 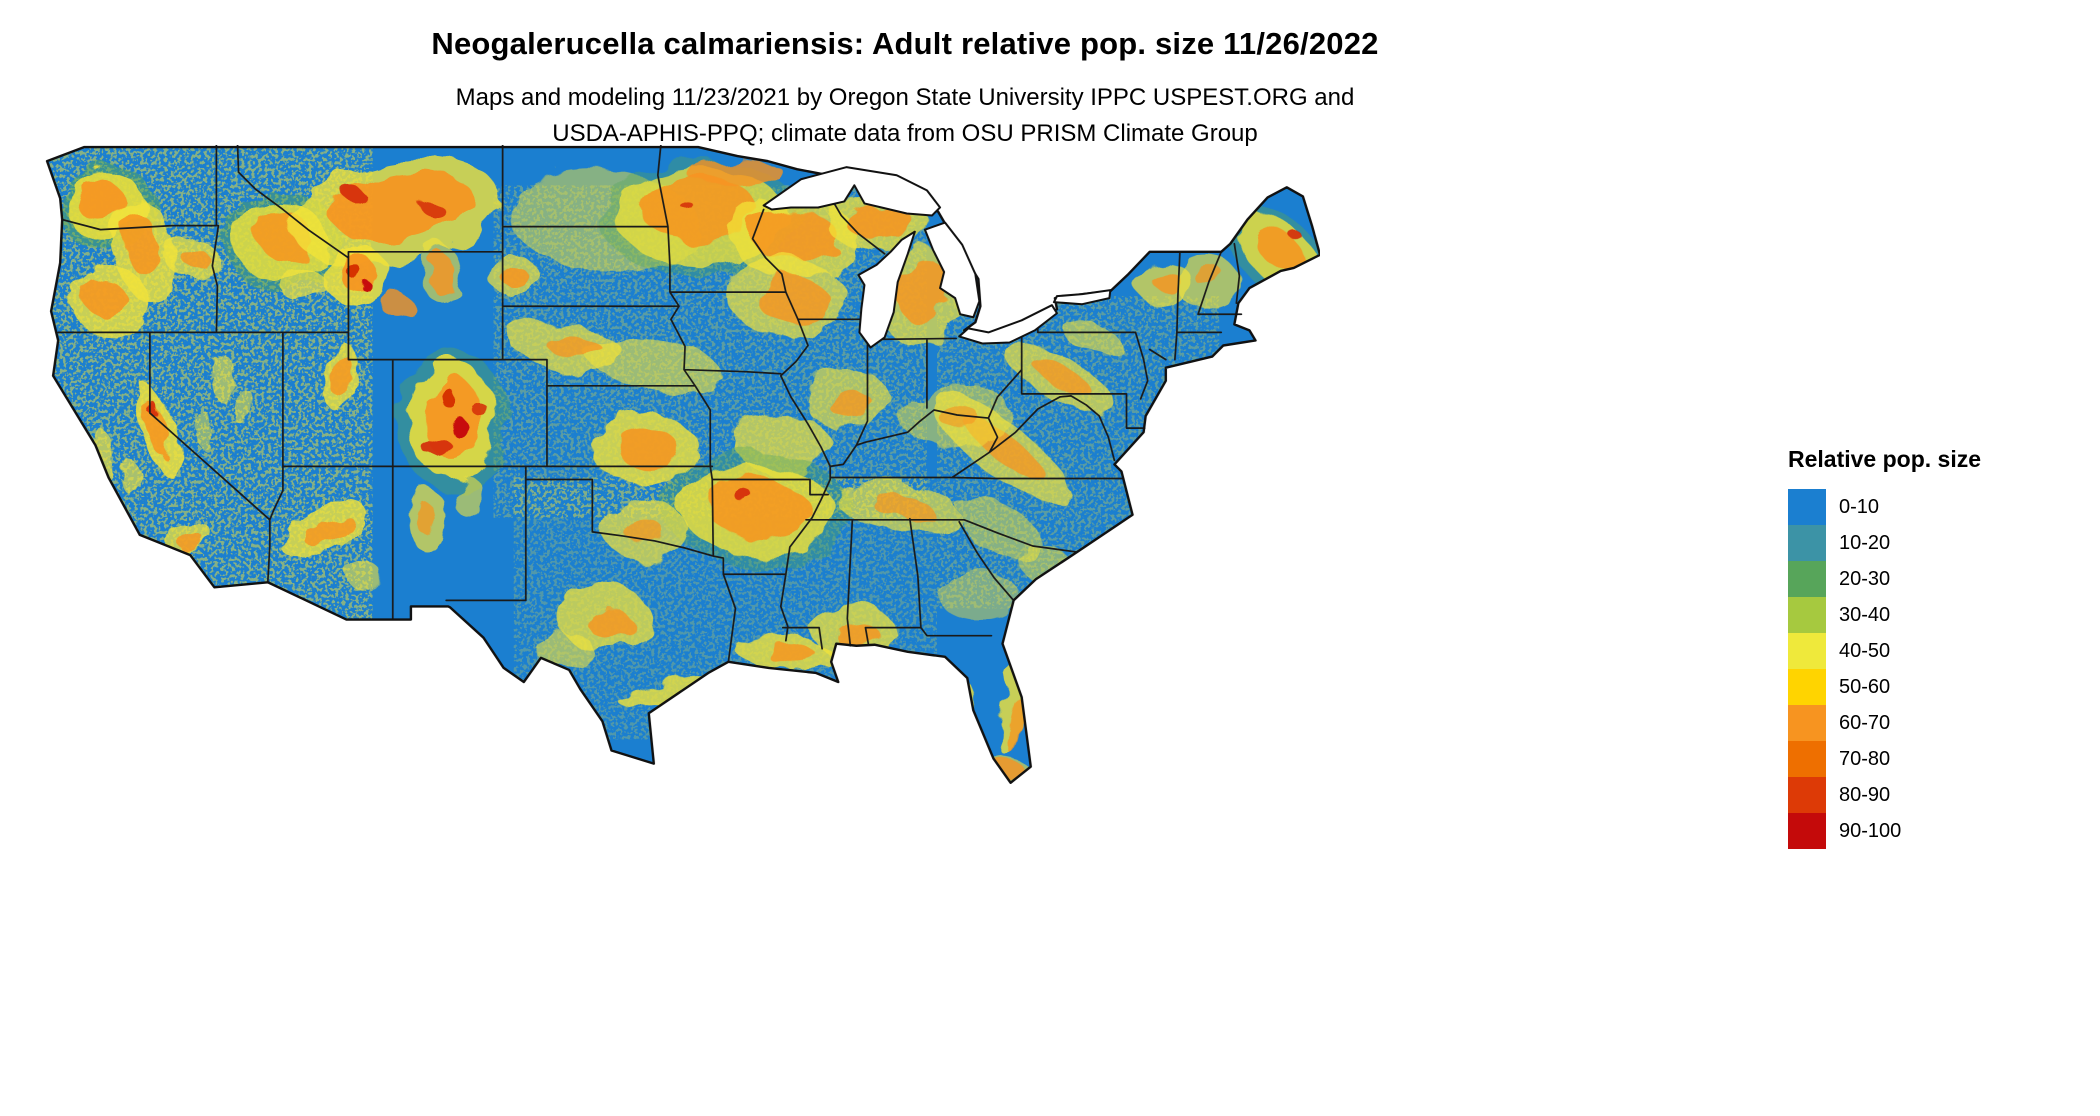 I want to click on lake-superior, so click(x=852, y=191).